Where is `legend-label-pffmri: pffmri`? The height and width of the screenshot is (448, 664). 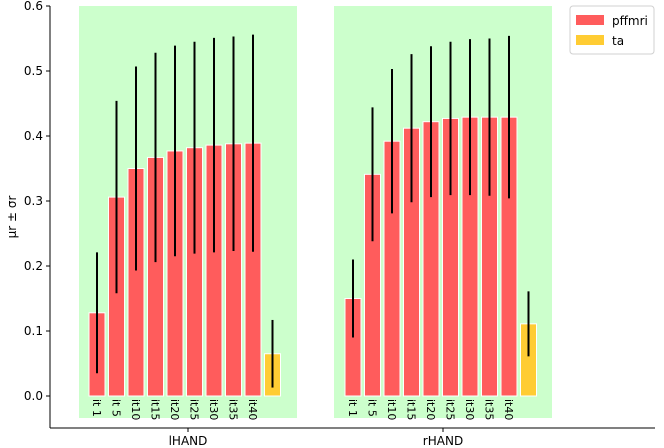
legend-label-pffmri: pffmri is located at coordinates (630, 21).